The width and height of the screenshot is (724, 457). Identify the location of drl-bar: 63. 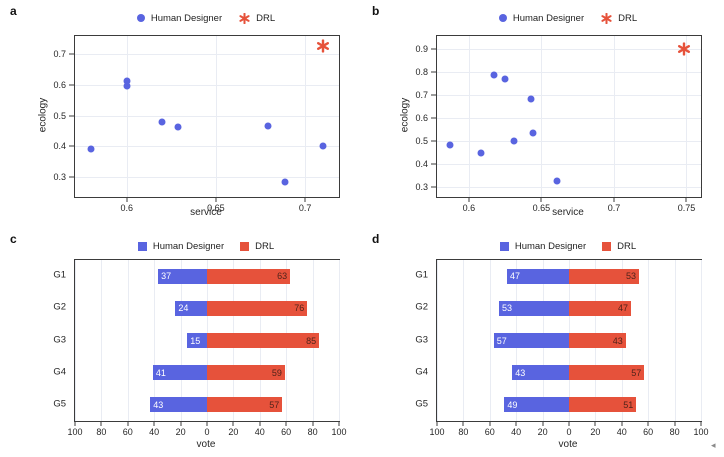
(249, 276).